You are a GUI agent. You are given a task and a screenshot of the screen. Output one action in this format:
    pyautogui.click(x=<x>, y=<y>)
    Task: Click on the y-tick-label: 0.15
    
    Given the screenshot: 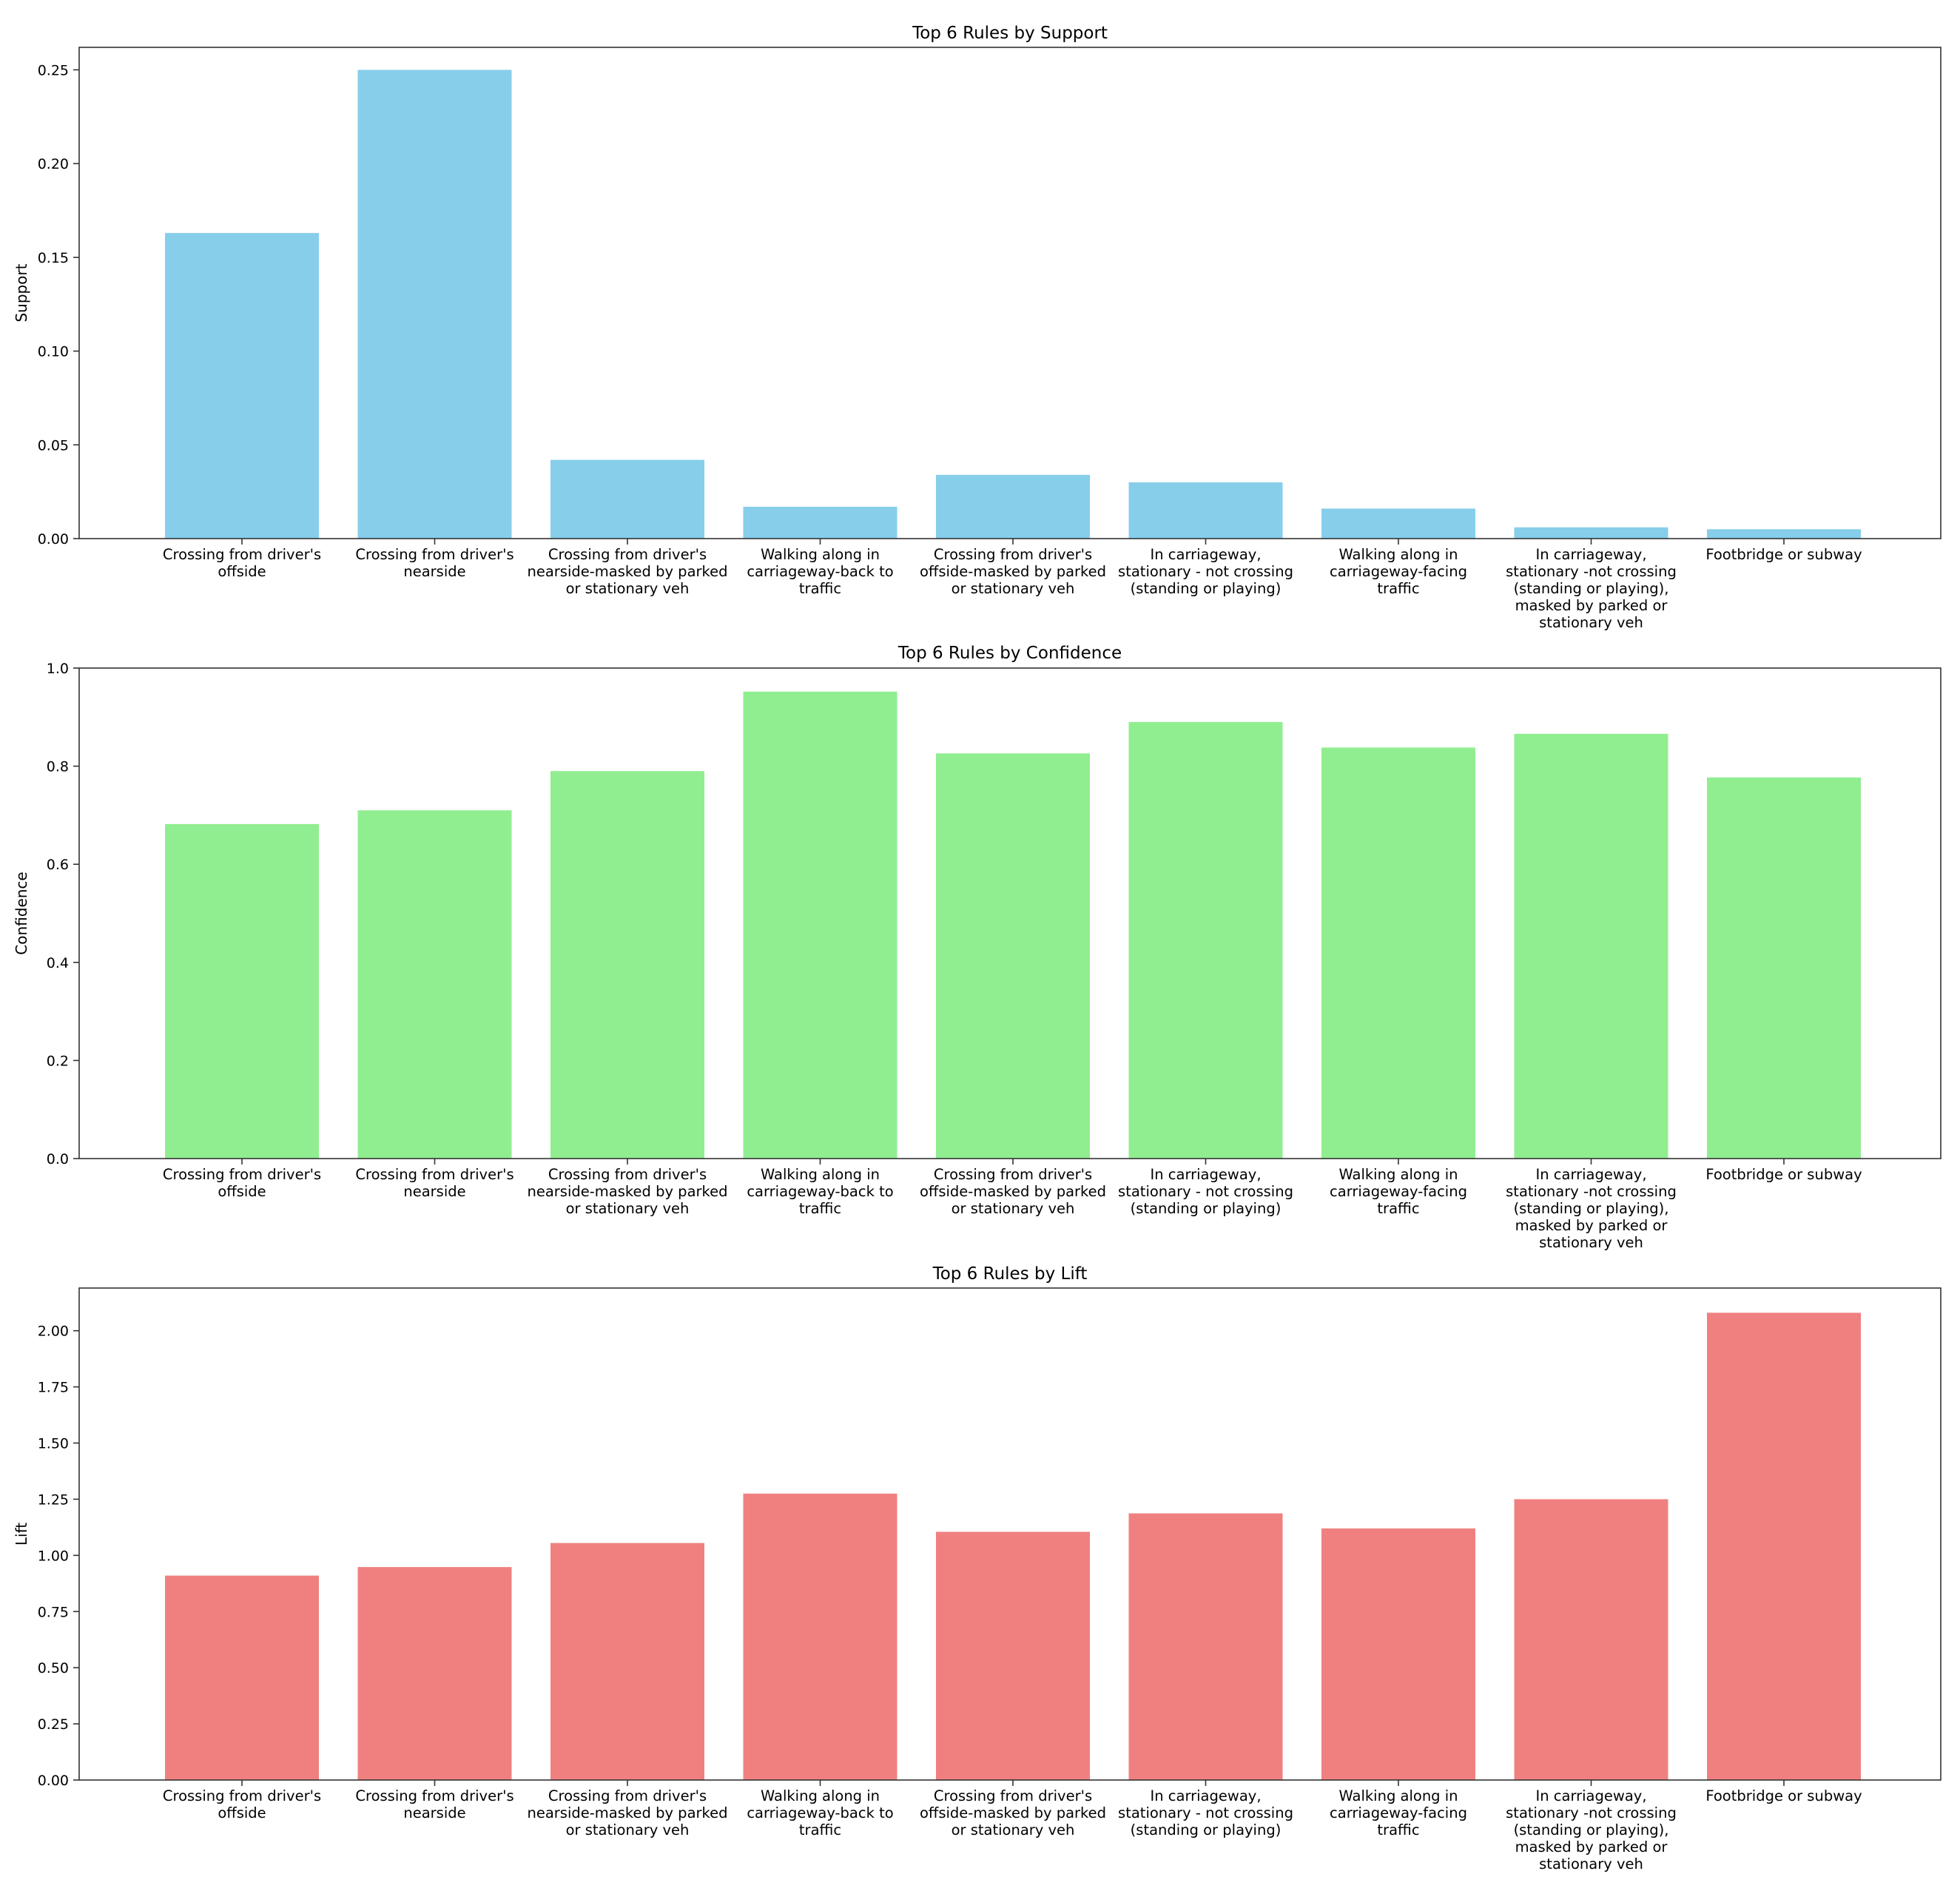 What is the action you would take?
    pyautogui.click(x=53, y=258)
    